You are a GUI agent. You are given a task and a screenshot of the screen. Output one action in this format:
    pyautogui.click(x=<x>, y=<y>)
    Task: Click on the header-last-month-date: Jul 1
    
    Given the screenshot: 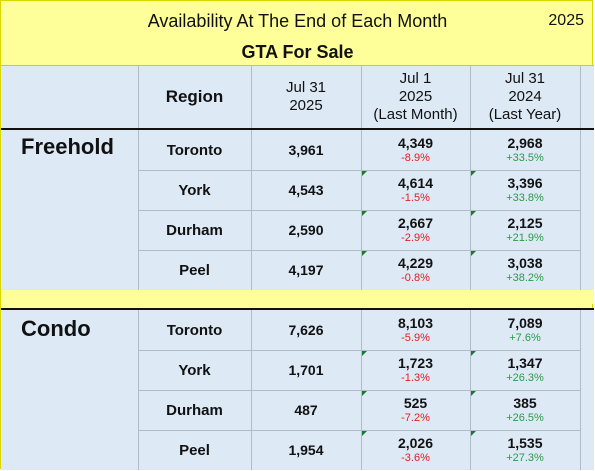 What is the action you would take?
    pyautogui.click(x=415, y=78)
    